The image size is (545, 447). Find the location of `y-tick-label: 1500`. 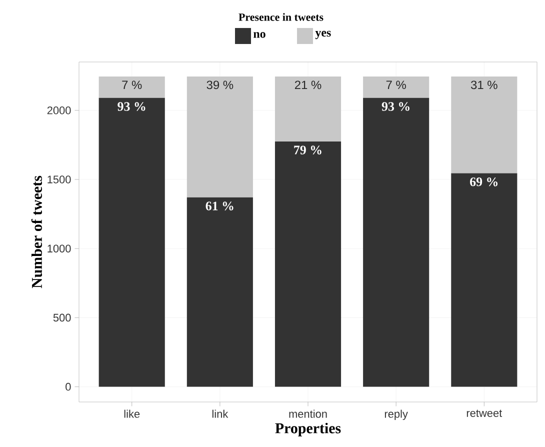

y-tick-label: 1500 is located at coordinates (59, 180).